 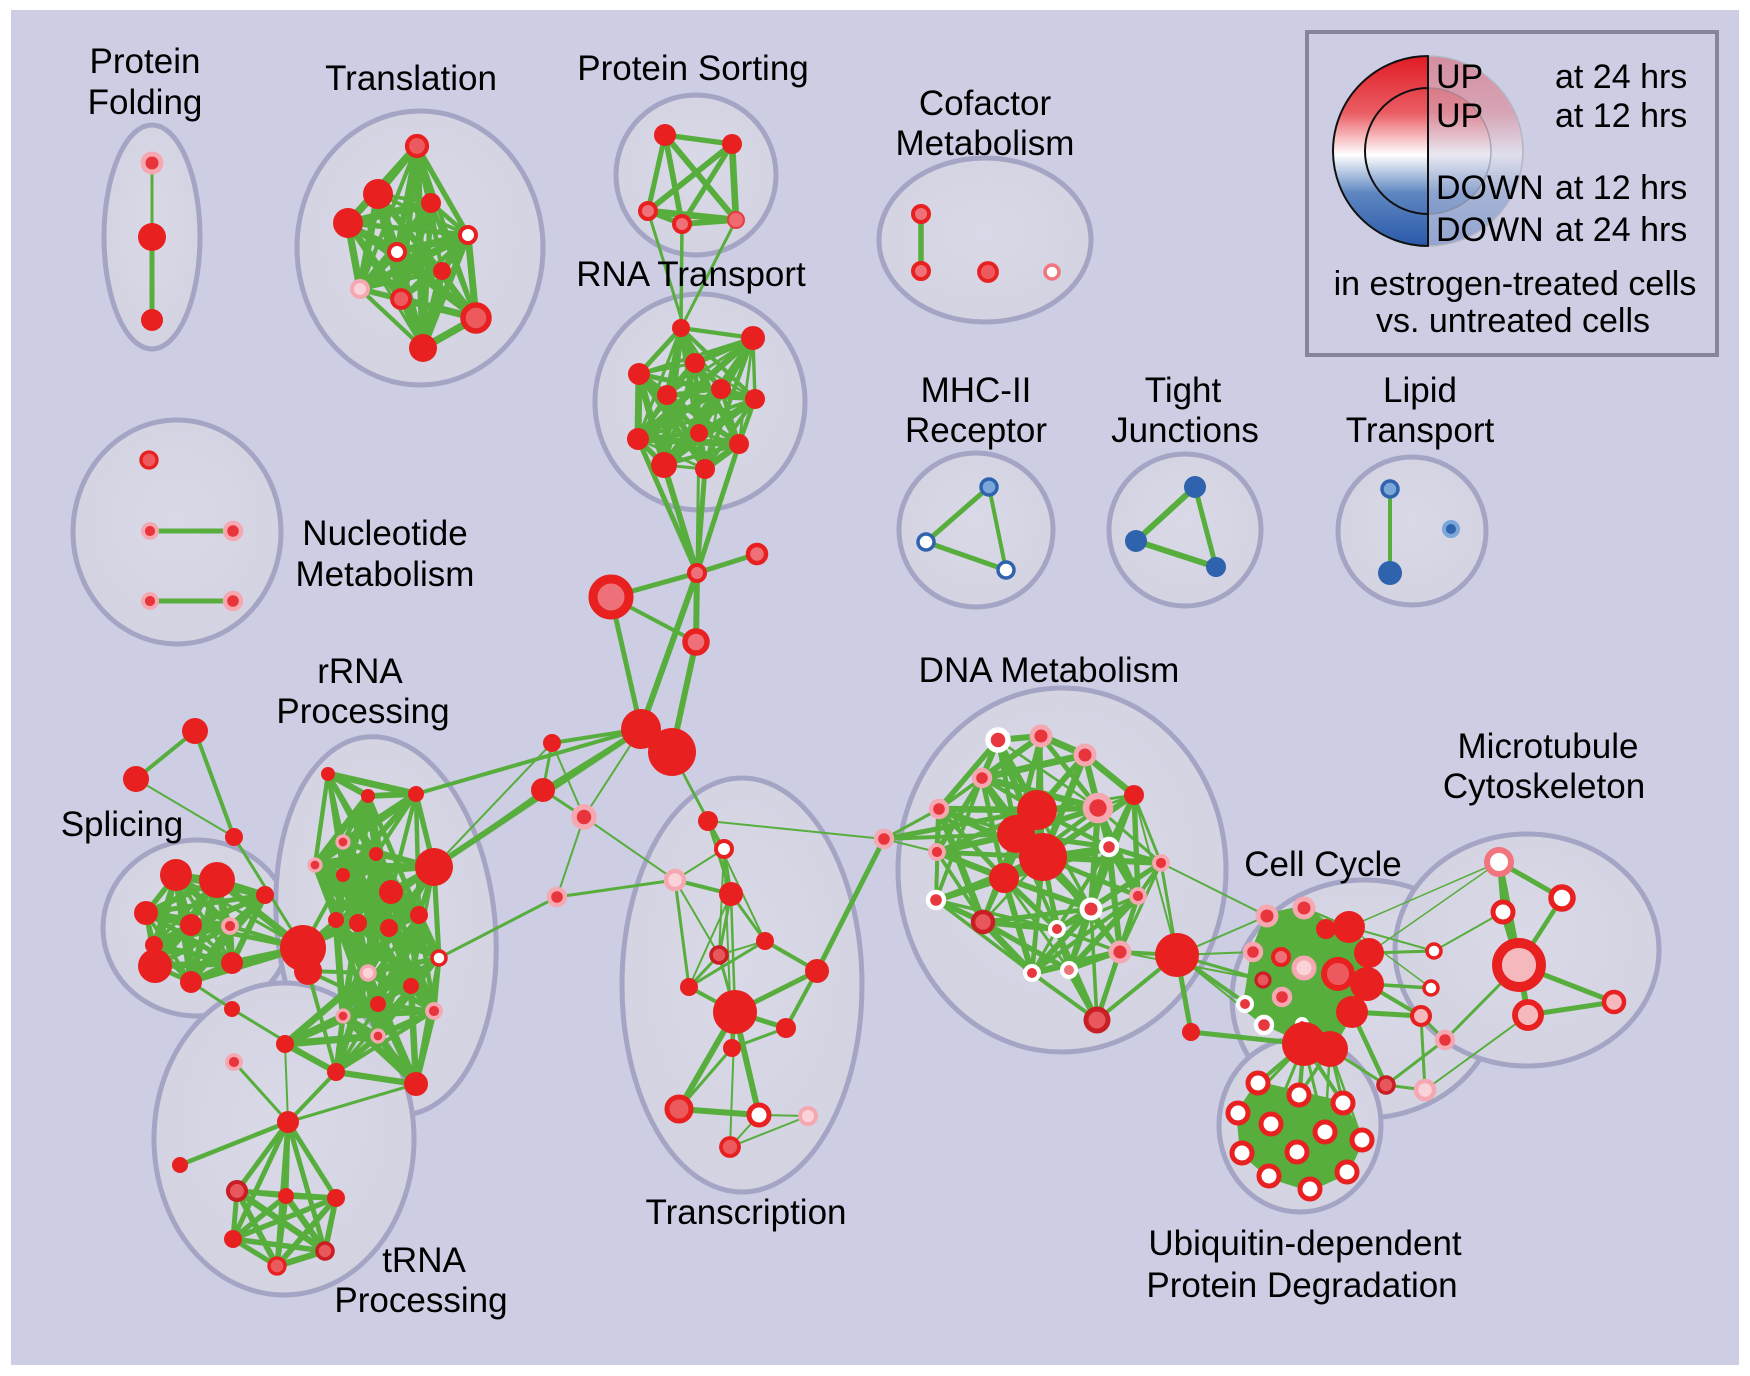 I want to click on svg-text: Ubiquitin-dependent, so click(x=1305, y=1243).